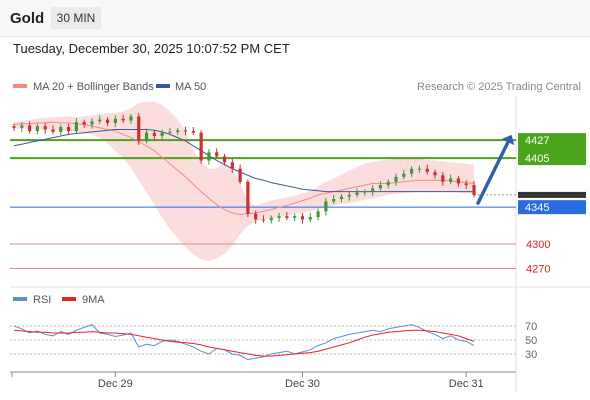  Describe the element at coordinates (538, 245) in the screenshot. I see `level-label-4300: 4300` at that location.